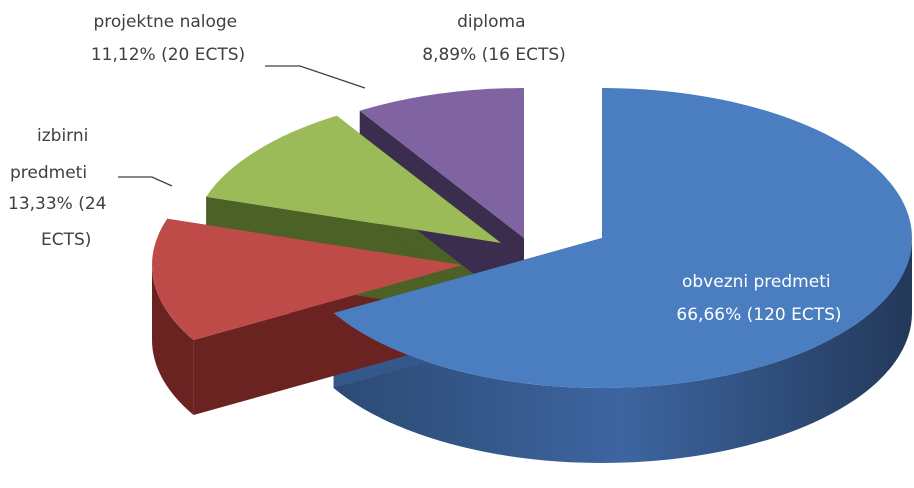 The width and height of the screenshot is (914, 488). I want to click on slice-label-diploma: diploma 8,89% (16 ECTS), so click(494, 38).